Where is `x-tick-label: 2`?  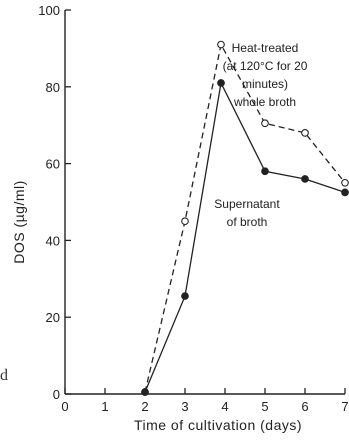 x-tick-label: 2 is located at coordinates (144, 406).